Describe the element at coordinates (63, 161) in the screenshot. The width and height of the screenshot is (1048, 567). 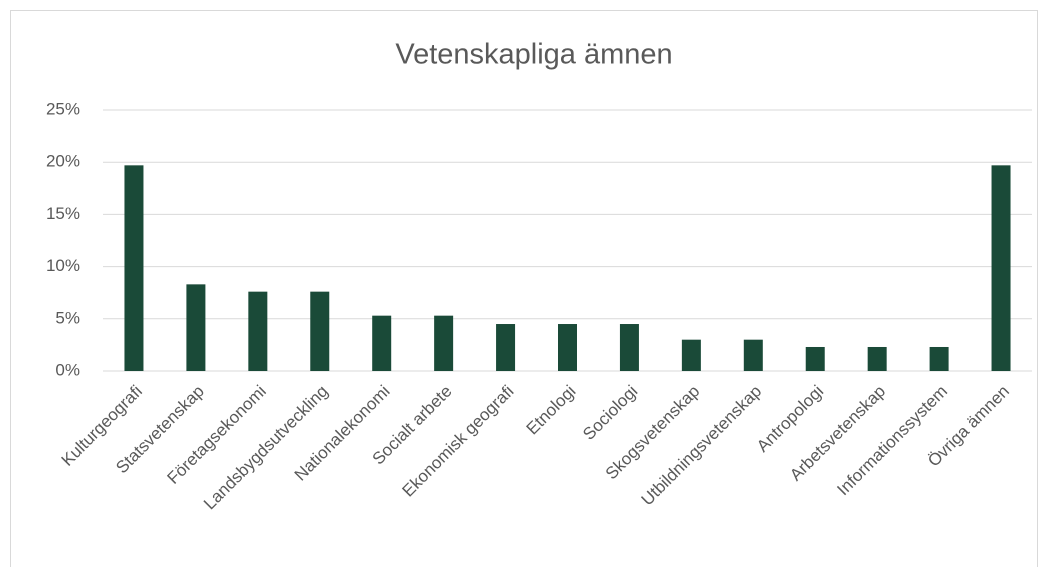
I see `y-tick-label: 20%` at that location.